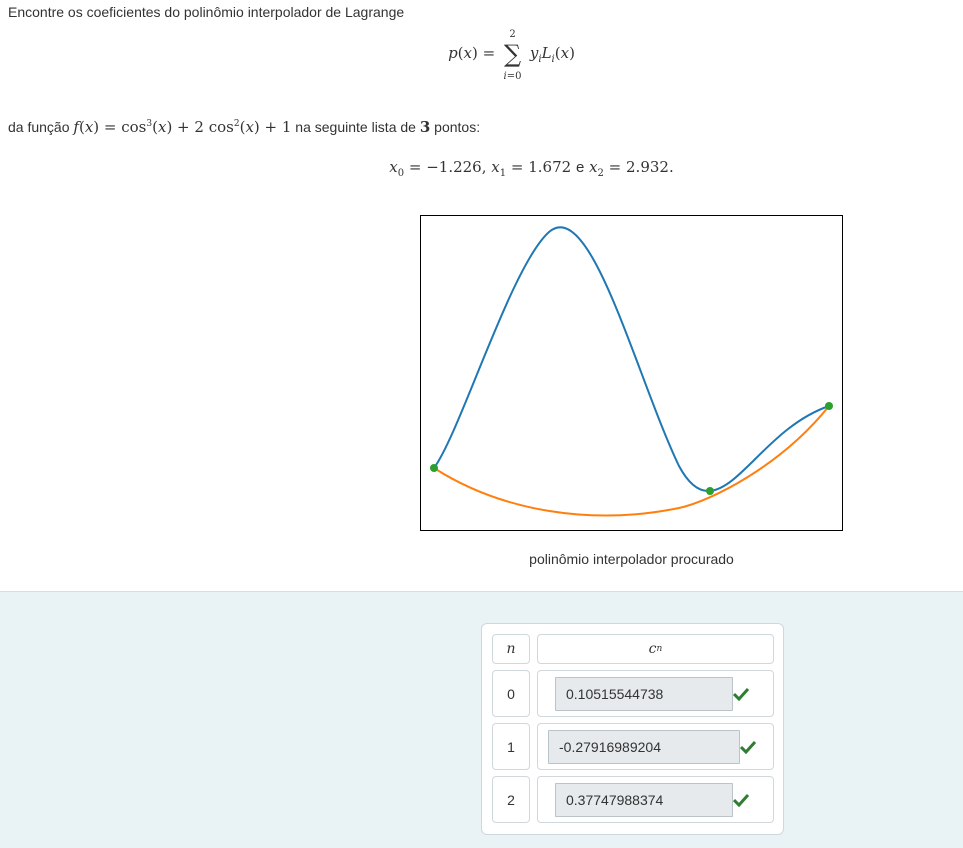 The width and height of the screenshot is (963, 848). What do you see at coordinates (710, 491) in the screenshot?
I see `point-x1` at bounding box center [710, 491].